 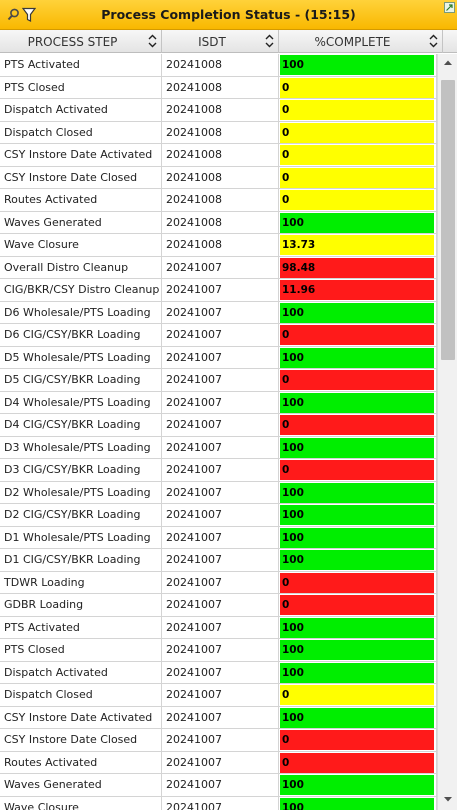 What do you see at coordinates (13, 15) in the screenshot?
I see `search-icon` at bounding box center [13, 15].